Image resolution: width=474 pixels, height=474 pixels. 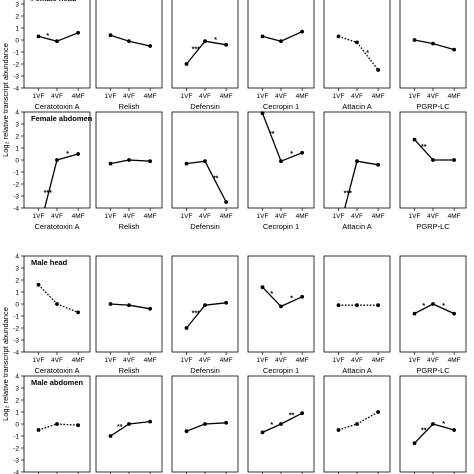 I want to click on gene-label: Relish, so click(x=129, y=370).